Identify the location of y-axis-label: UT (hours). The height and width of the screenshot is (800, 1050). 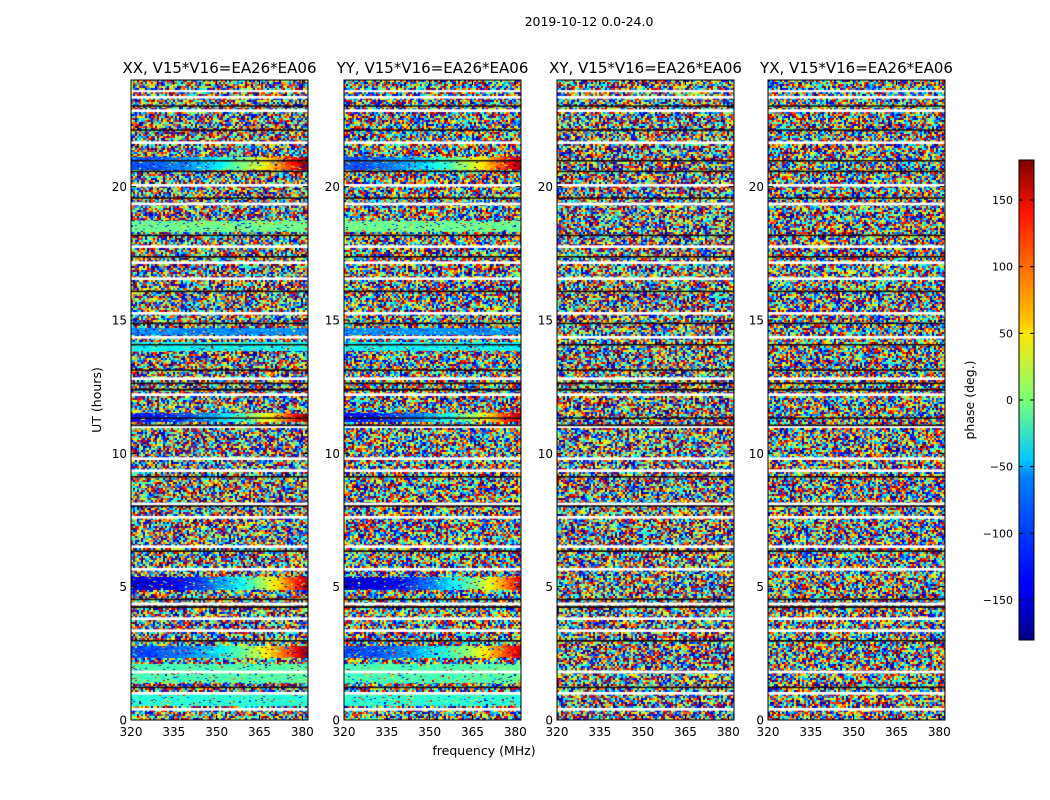
(96, 400).